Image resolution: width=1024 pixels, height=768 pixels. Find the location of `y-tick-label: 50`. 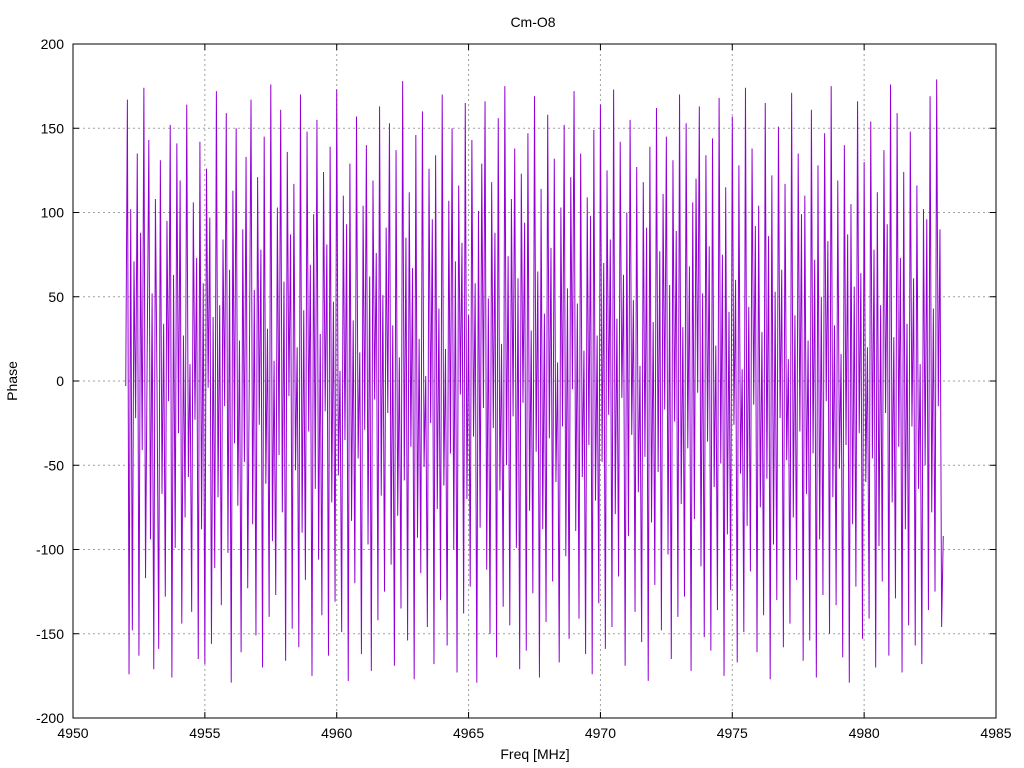

y-tick-label: 50 is located at coordinates (56, 297).